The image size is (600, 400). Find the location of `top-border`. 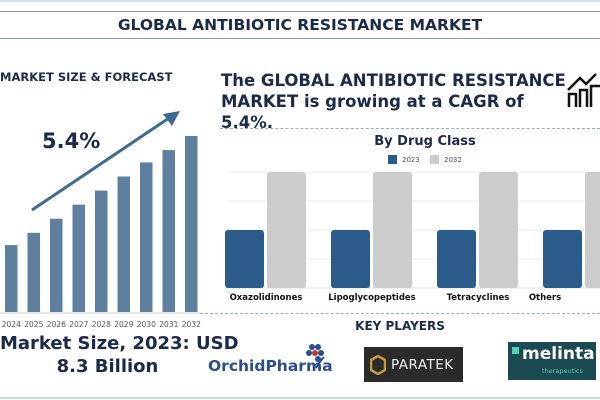

top-border is located at coordinates (300, 1).